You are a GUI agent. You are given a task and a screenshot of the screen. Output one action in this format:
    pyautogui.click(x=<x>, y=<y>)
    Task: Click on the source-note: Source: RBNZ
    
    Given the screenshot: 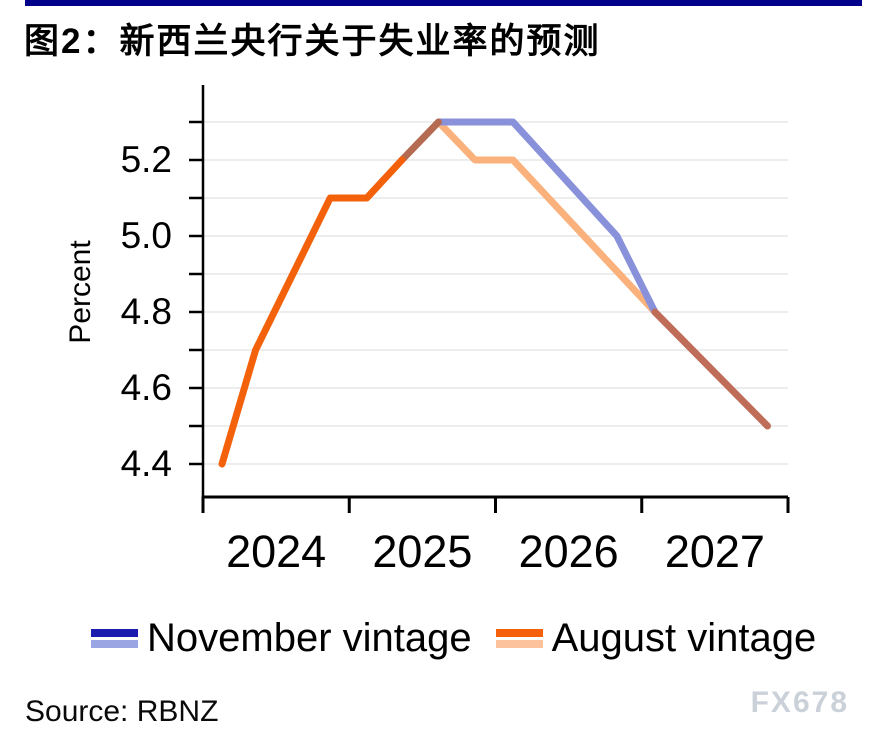 What is the action you would take?
    pyautogui.click(x=122, y=711)
    